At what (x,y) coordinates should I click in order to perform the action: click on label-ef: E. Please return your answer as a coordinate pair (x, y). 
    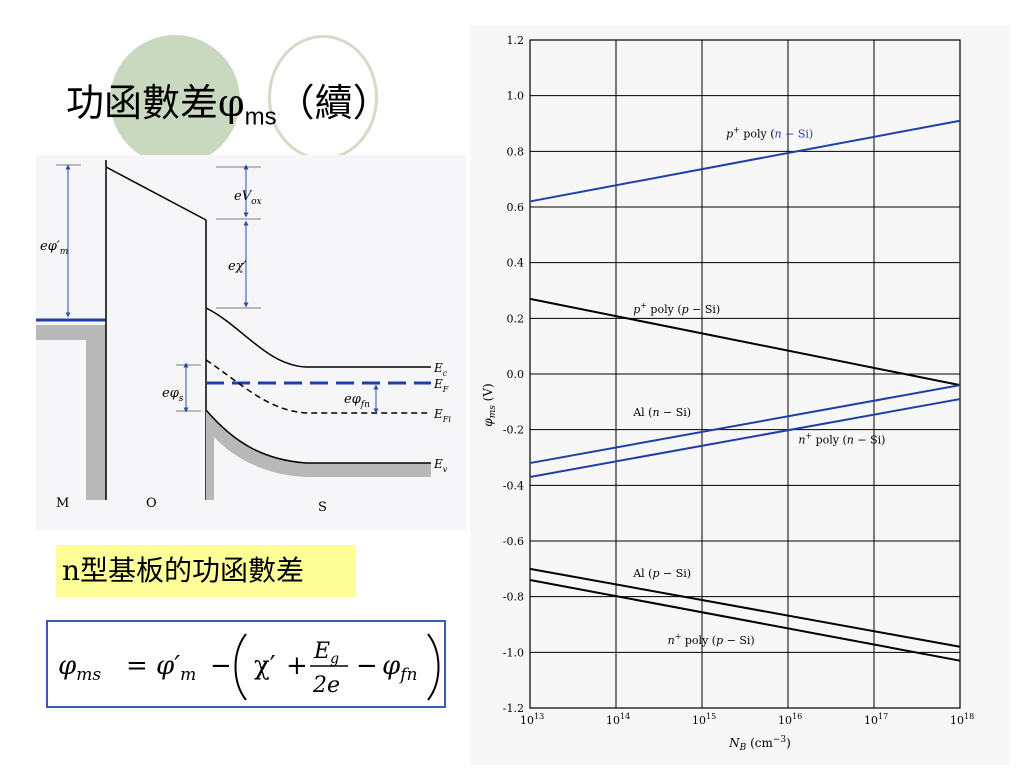
    Looking at the image, I should click on (438, 384).